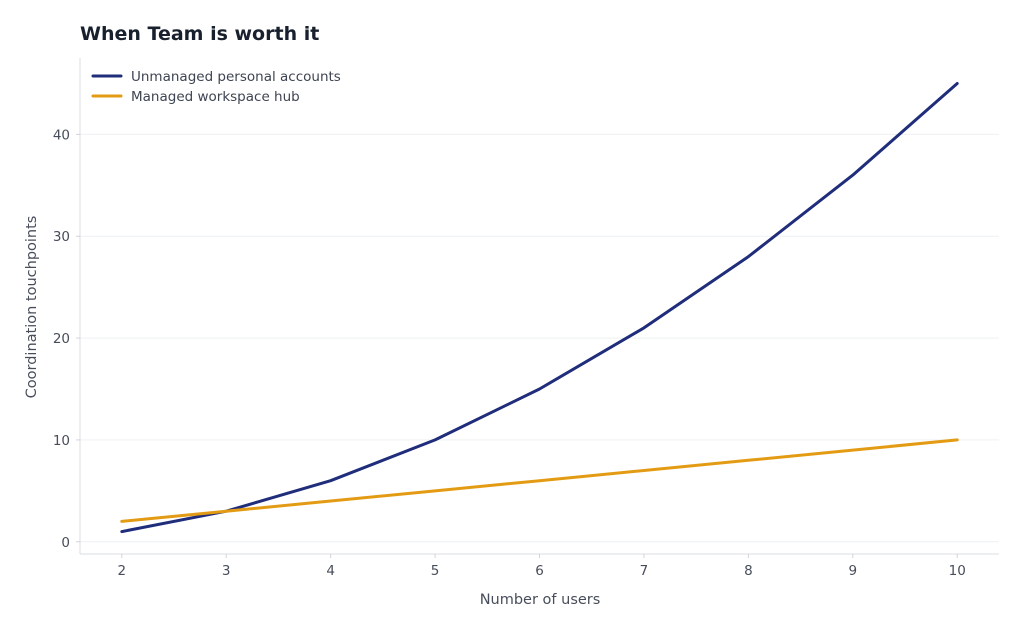 The width and height of the screenshot is (1024, 631). I want to click on x-tick-label-10: 10, so click(957, 571).